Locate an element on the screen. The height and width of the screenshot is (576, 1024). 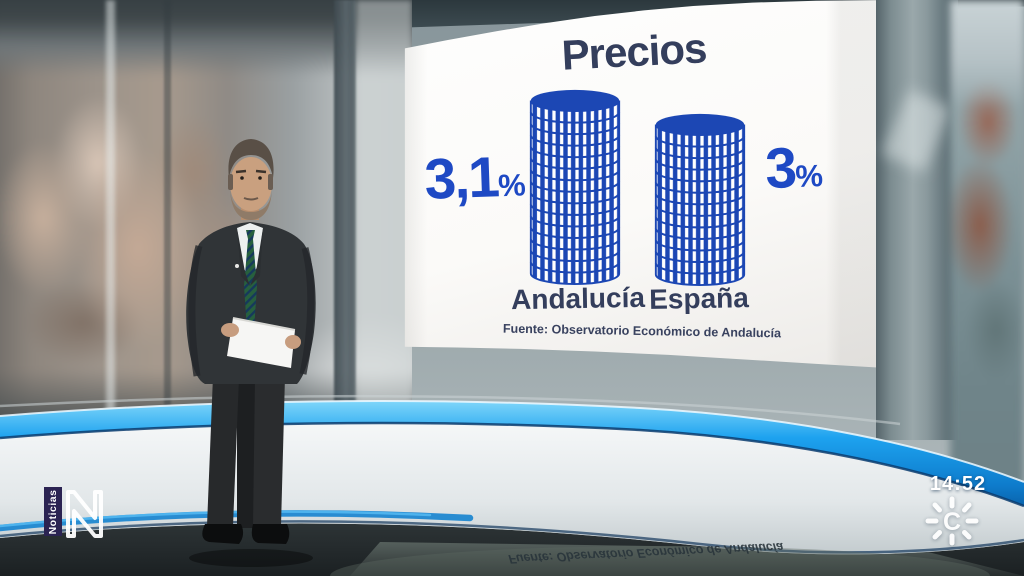
coin-stack-andalucia is located at coordinates (575, 187).